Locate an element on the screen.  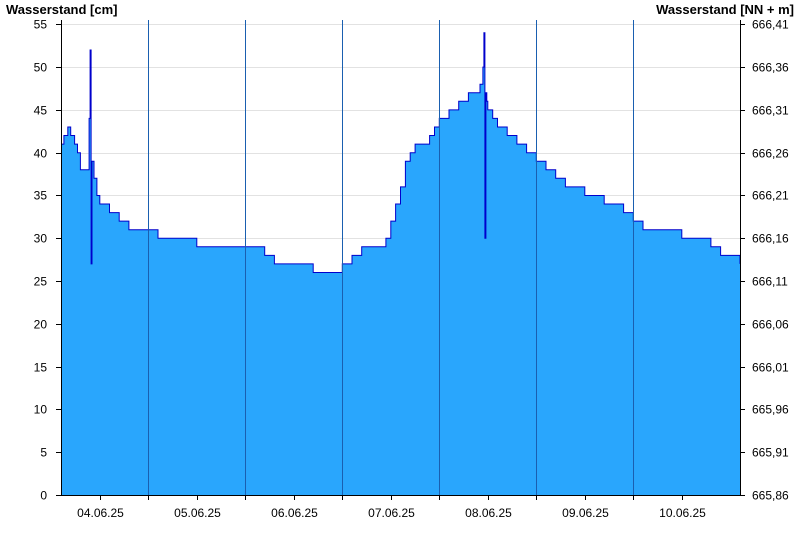
x-tick-label: 10.06.25 is located at coordinates (682, 513).